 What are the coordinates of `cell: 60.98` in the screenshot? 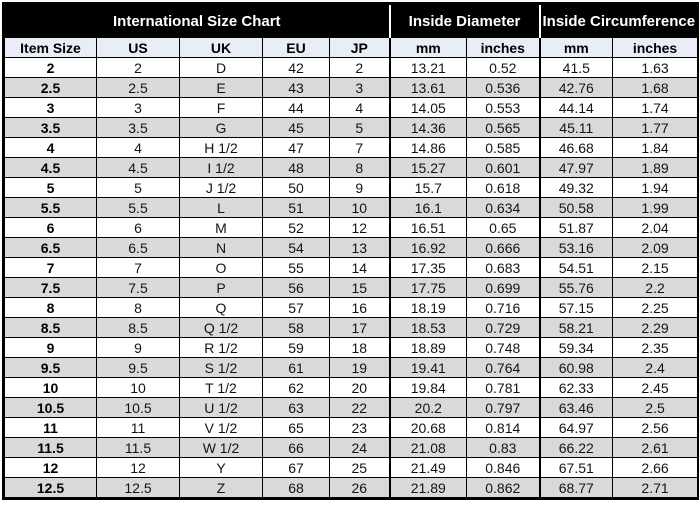 It's located at (576, 367).